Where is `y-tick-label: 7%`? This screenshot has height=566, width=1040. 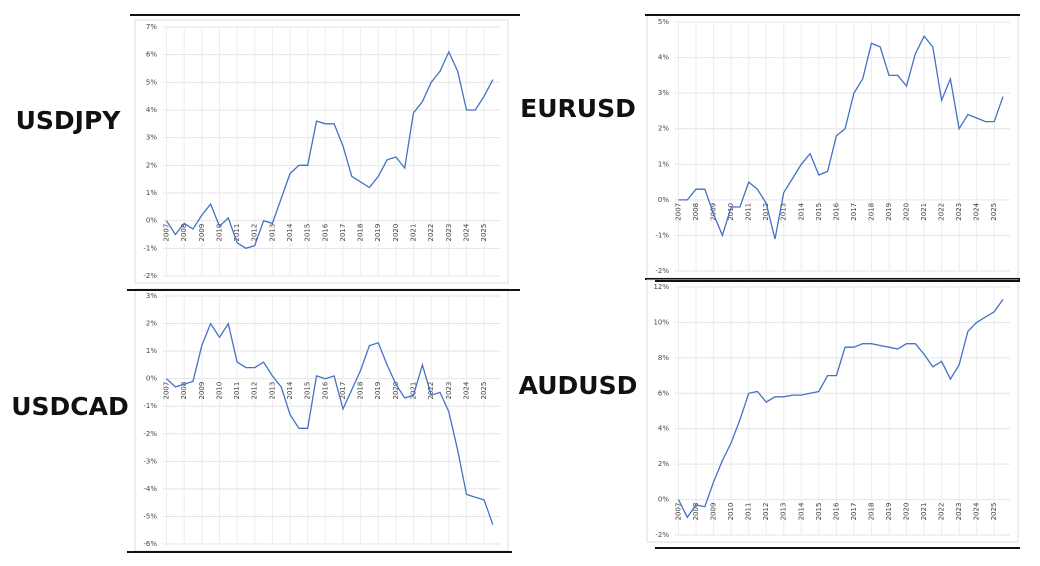 y-tick-label: 7% is located at coordinates (151, 27).